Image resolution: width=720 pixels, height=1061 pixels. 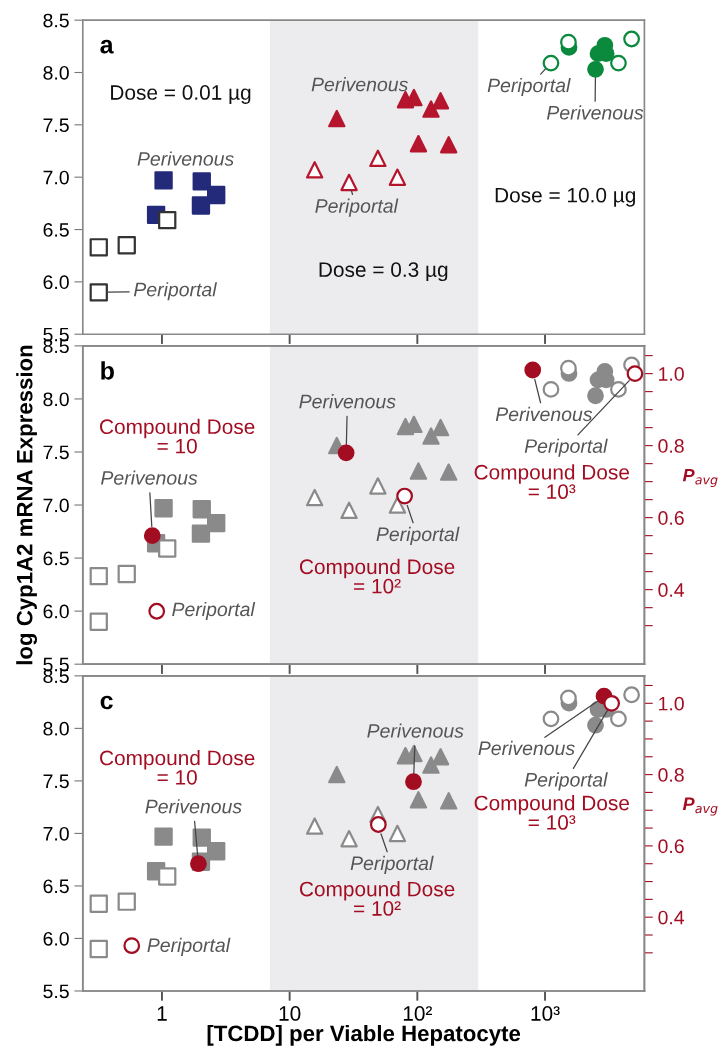 What do you see at coordinates (545, 1013) in the screenshot?
I see `x-tick-label: 10³` at bounding box center [545, 1013].